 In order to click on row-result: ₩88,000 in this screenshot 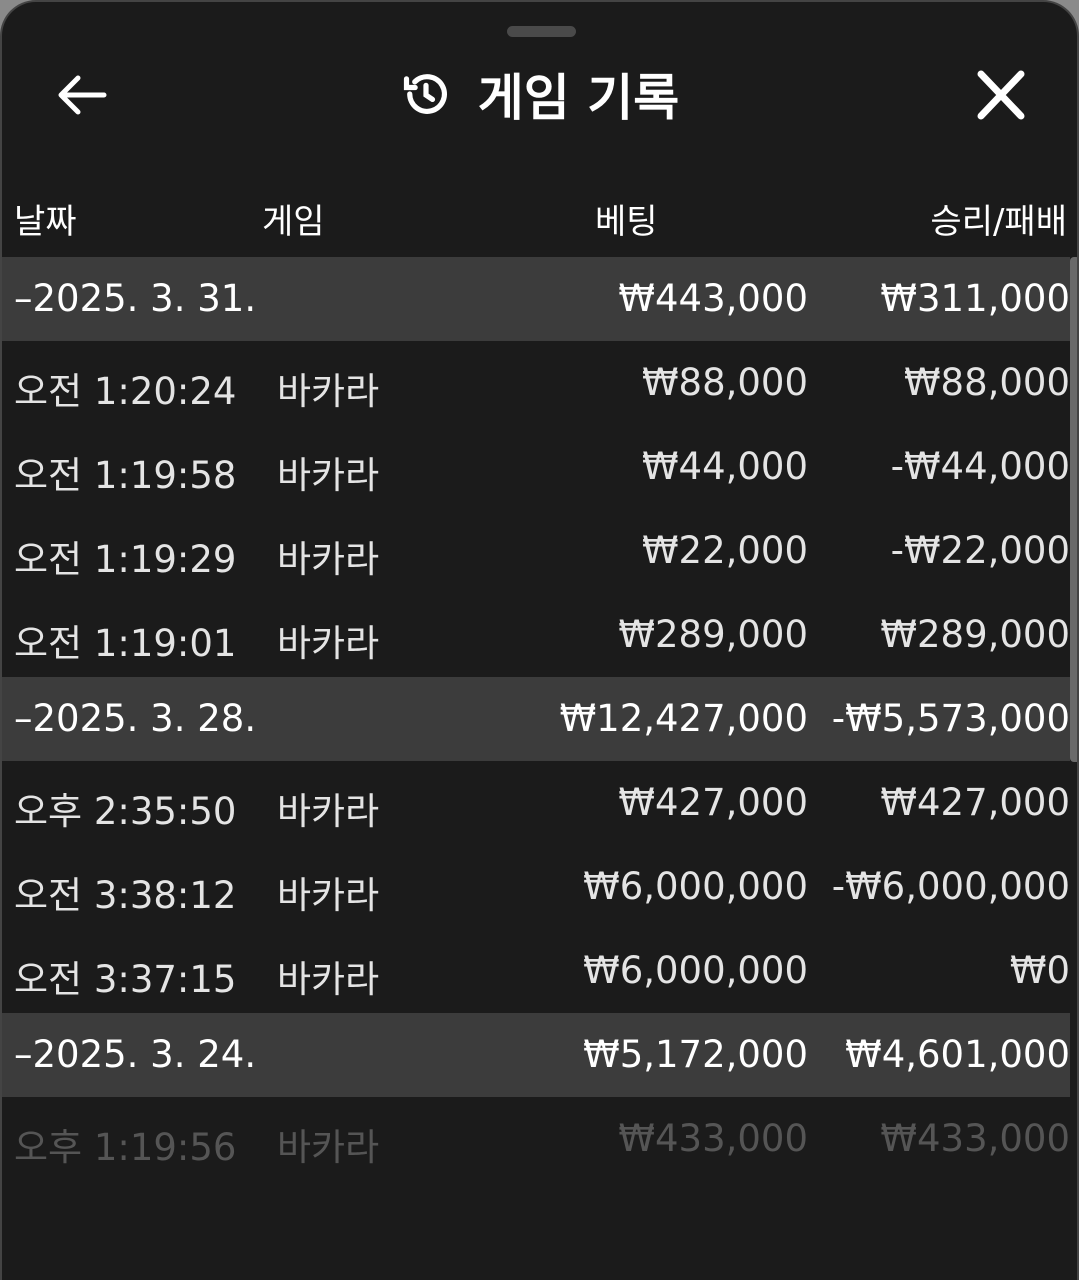, I will do `click(986, 382)`.